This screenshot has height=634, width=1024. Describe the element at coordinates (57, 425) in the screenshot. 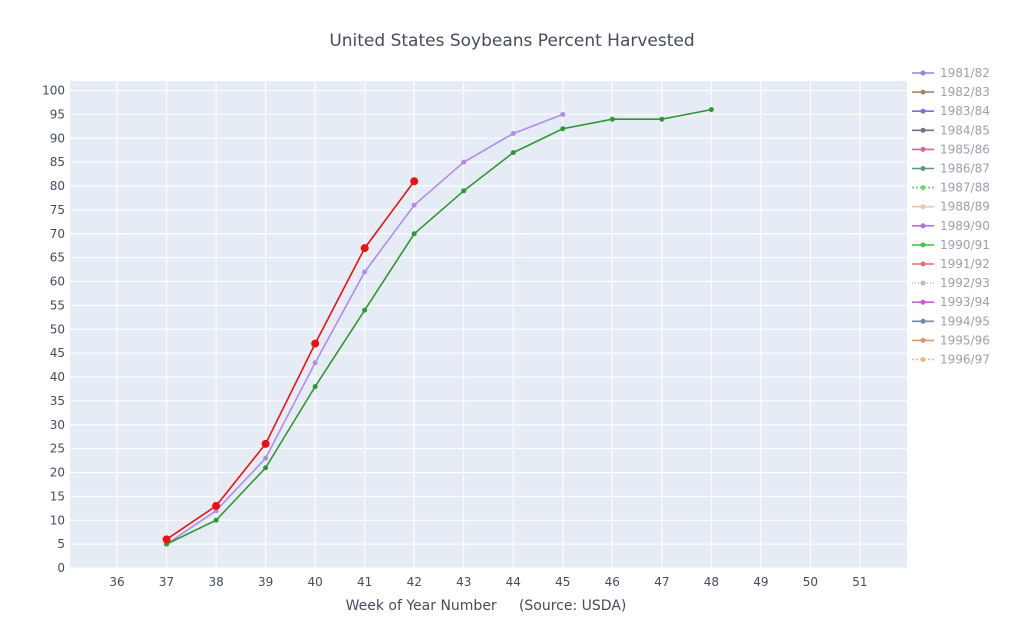

I see `y-tick-label: 30` at that location.